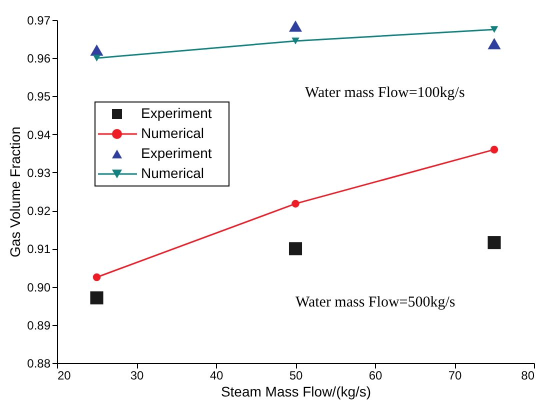  What do you see at coordinates (39, 173) in the screenshot?
I see `y-tick-label: 0.93` at bounding box center [39, 173].